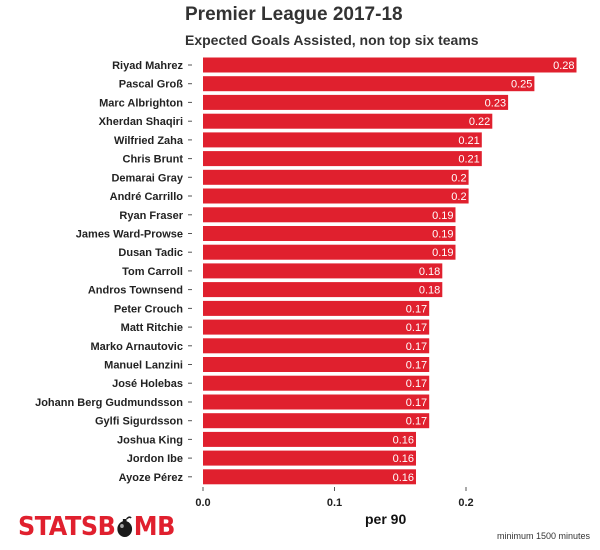  What do you see at coordinates (148, 309) in the screenshot?
I see `y-tick-label: Peter Crouch` at bounding box center [148, 309].